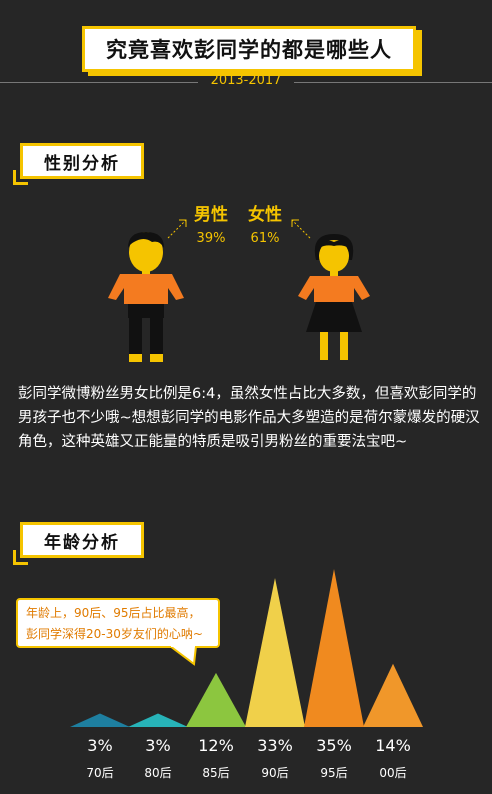 This screenshot has width=492, height=794. I want to click on year-bar: 2013-2017, so click(246, 82).